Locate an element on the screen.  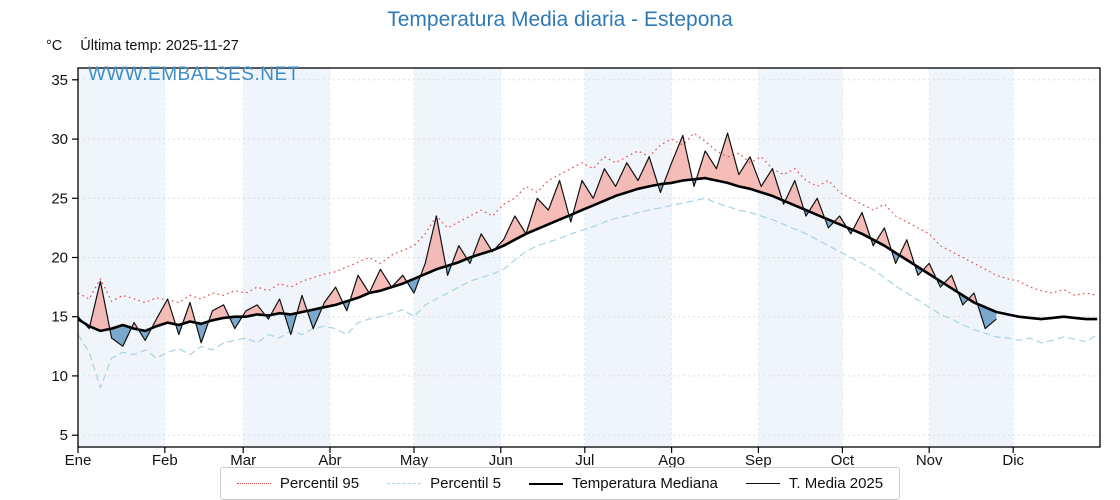
watermark: WWW.EMBALSES.NET is located at coordinates (194, 74).